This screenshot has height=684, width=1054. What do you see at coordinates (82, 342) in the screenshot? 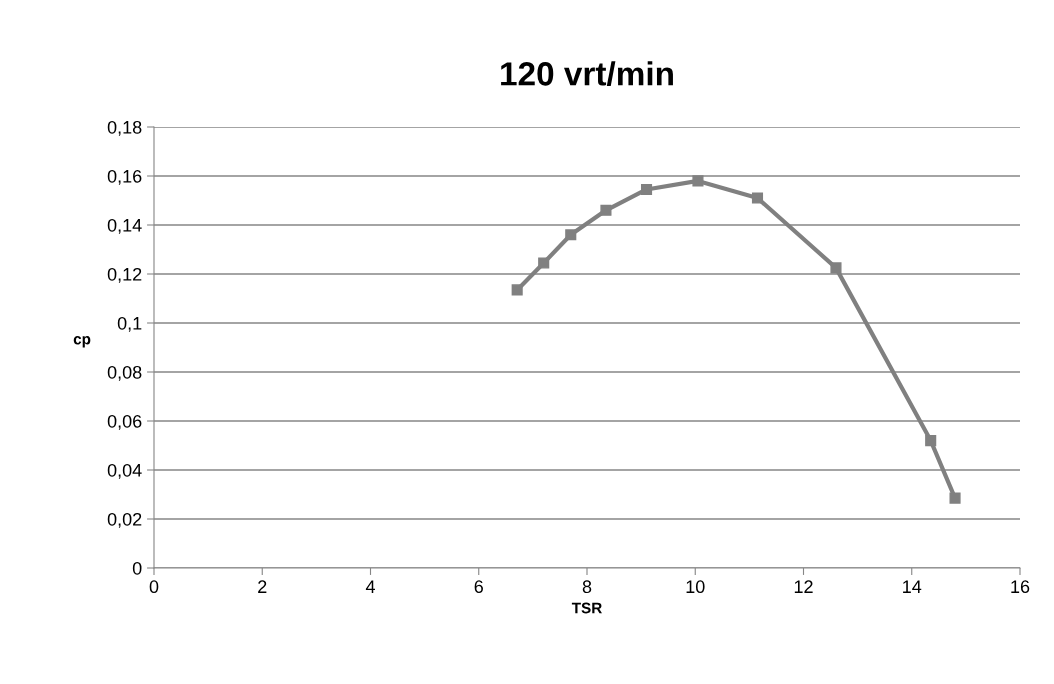
I see `y-axis-title: cp` at bounding box center [82, 342].